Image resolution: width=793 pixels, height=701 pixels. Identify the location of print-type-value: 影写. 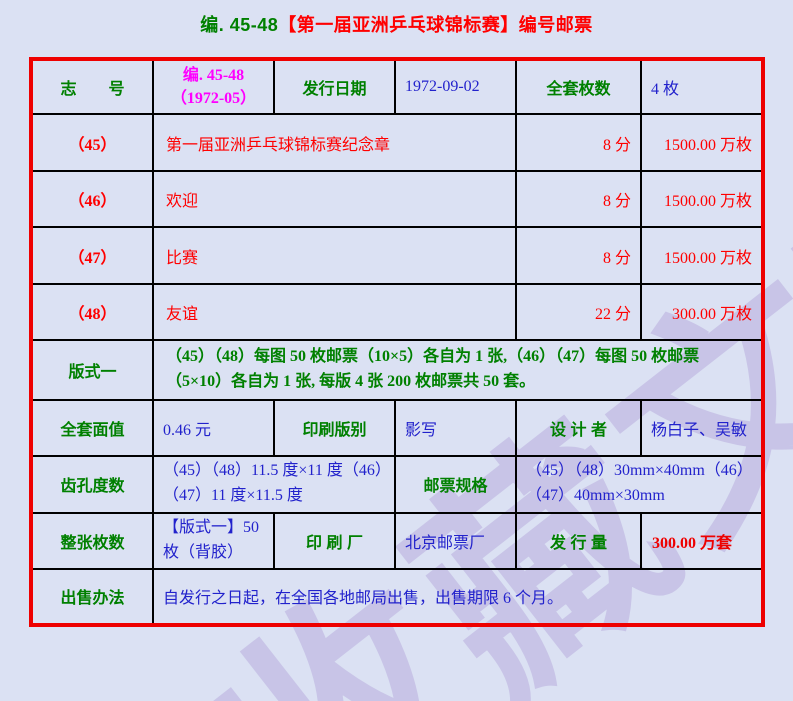
(455, 427).